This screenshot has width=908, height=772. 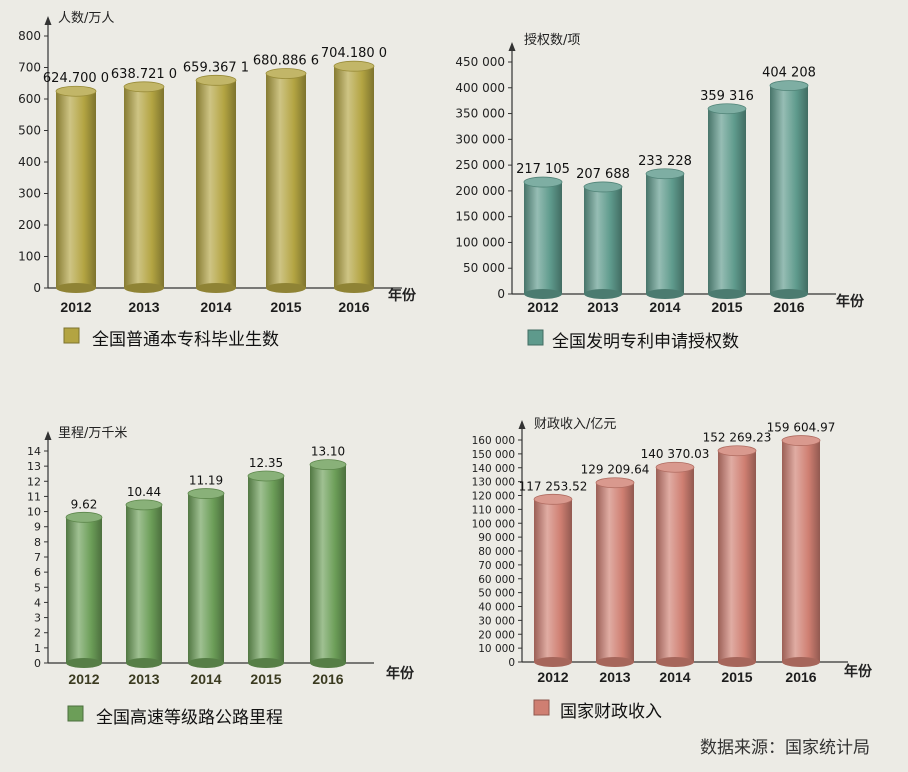 What do you see at coordinates (37, 587) in the screenshot?
I see `y-tick-label: 5` at bounding box center [37, 587].